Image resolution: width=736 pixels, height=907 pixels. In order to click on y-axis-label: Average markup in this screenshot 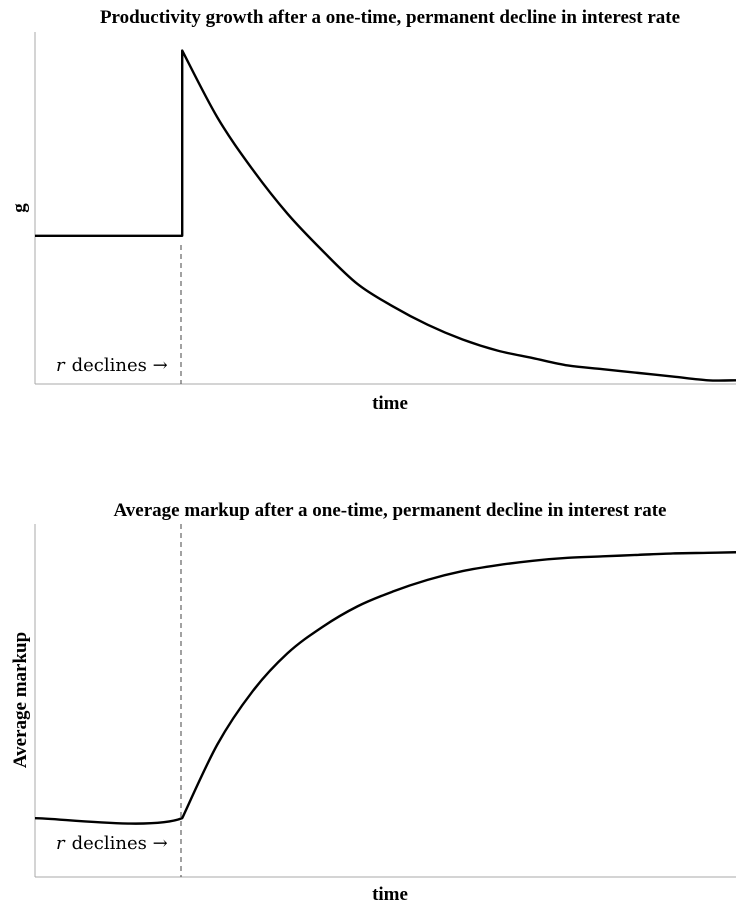, I will do `click(20, 700)`.